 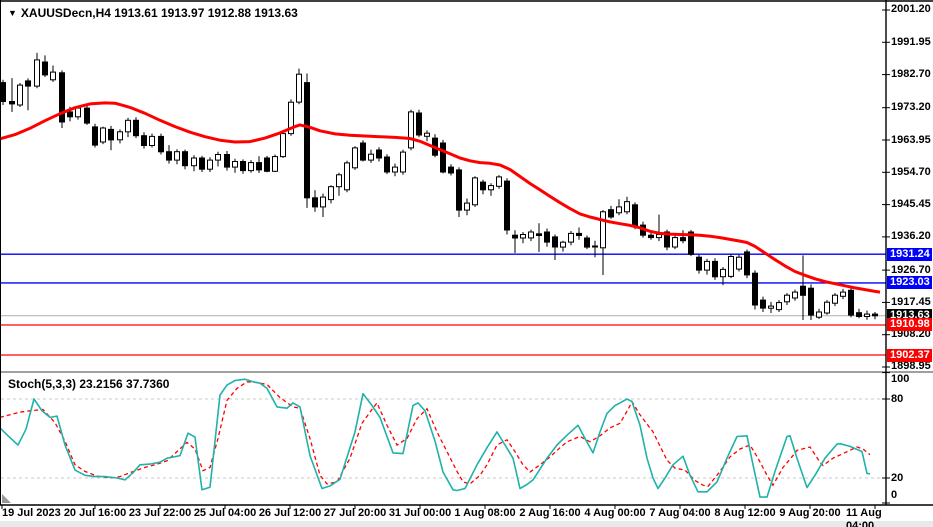 I want to click on price-badge-1931.24: 1931.24, so click(x=909, y=254).